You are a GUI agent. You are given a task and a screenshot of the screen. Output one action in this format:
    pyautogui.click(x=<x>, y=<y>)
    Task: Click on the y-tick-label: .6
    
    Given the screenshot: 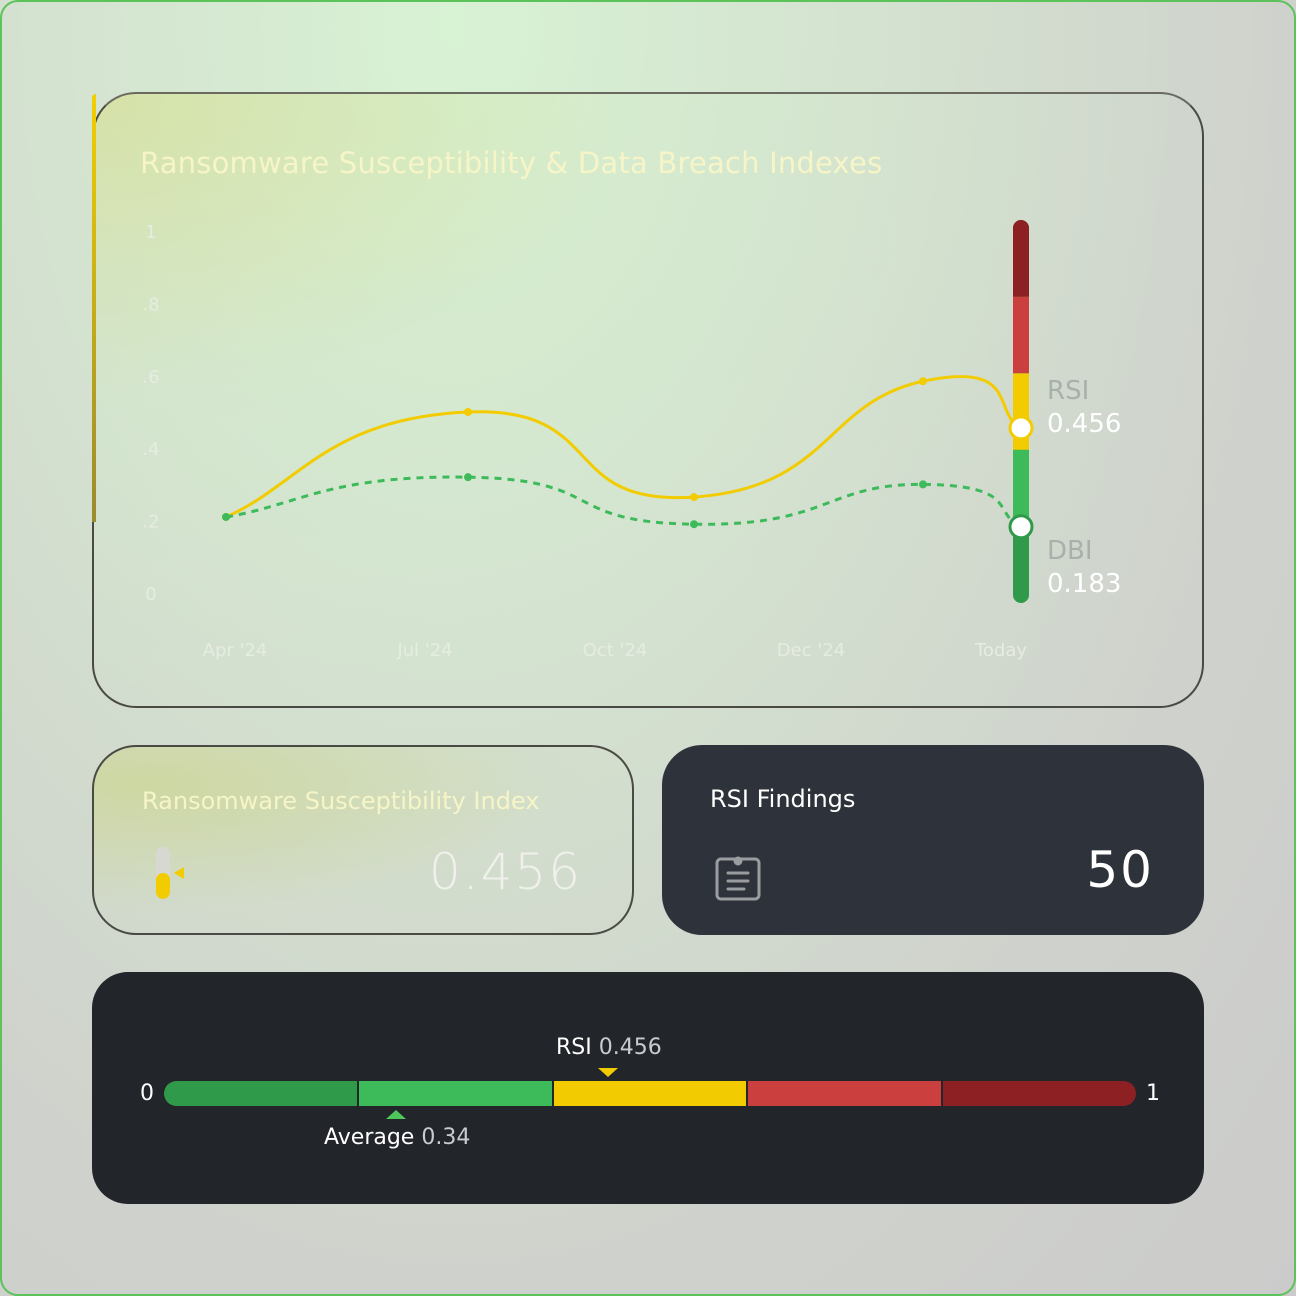 What is the action you would take?
    pyautogui.click(x=150, y=377)
    